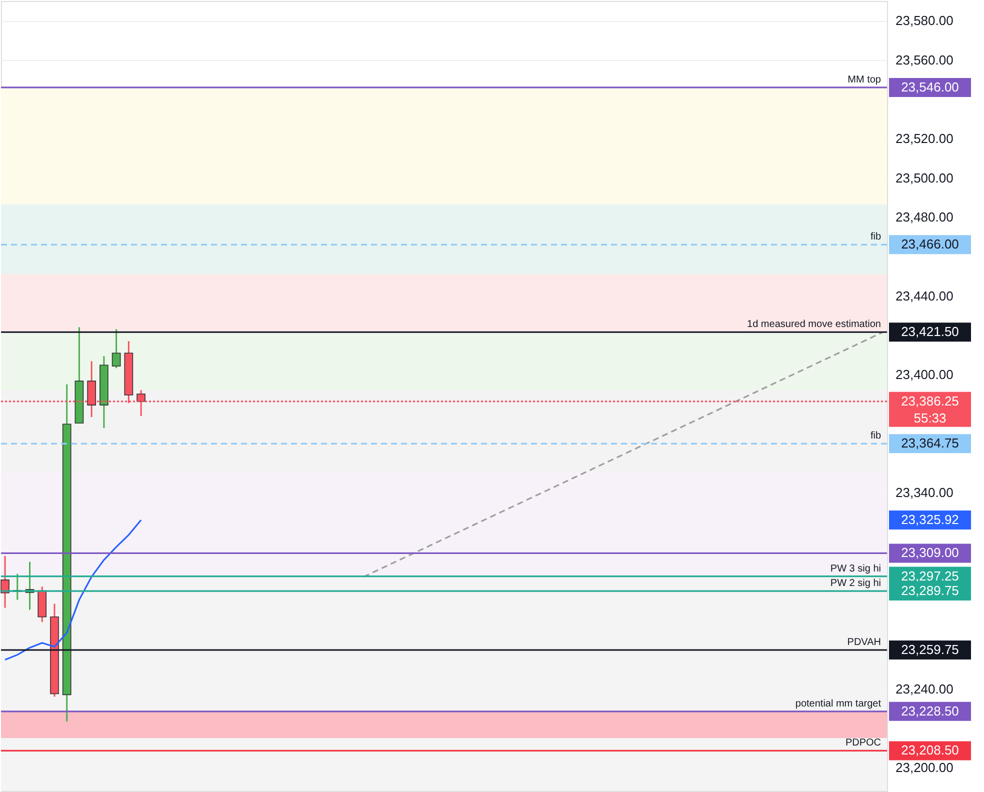 This screenshot has width=984, height=792. I want to click on y-tick-label: 23,200.00, so click(925, 767).